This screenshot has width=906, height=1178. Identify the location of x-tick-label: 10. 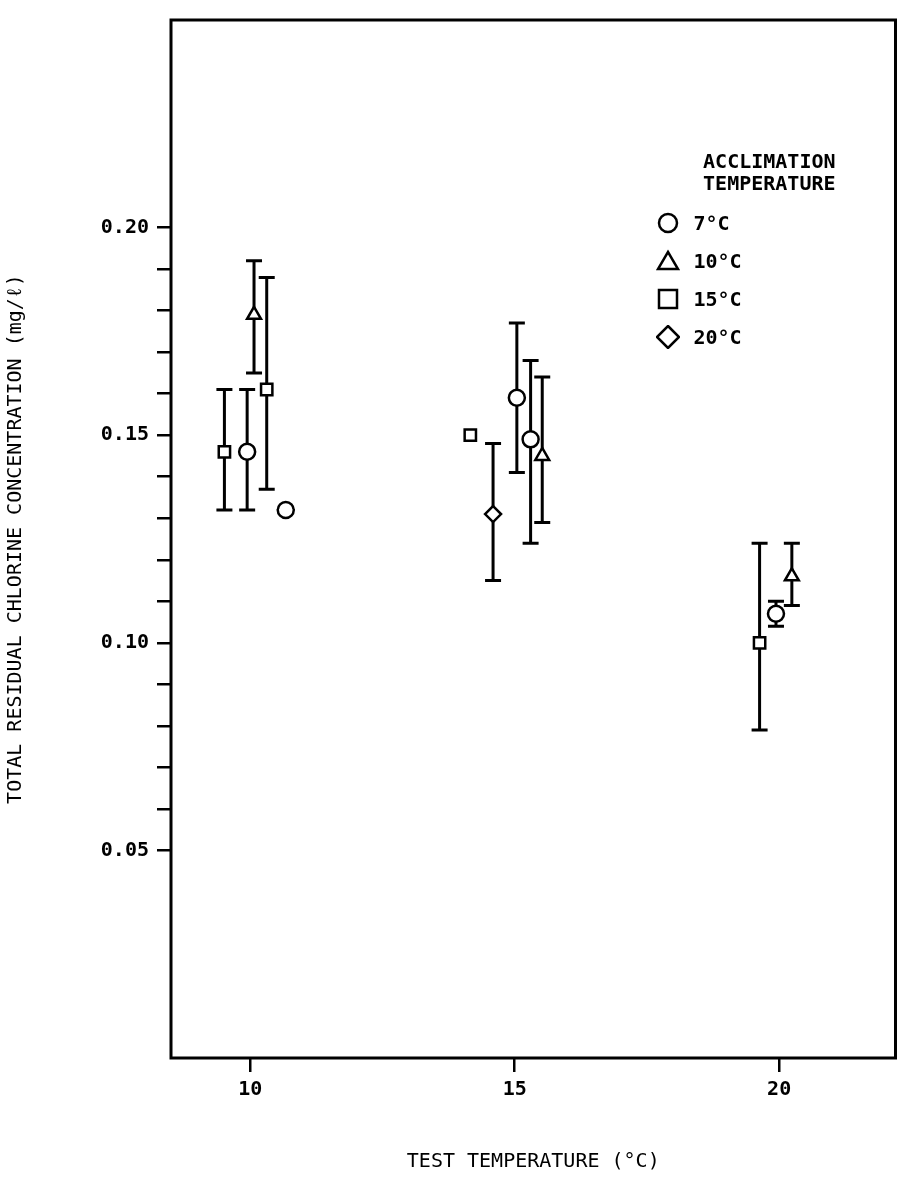
(250, 1088).